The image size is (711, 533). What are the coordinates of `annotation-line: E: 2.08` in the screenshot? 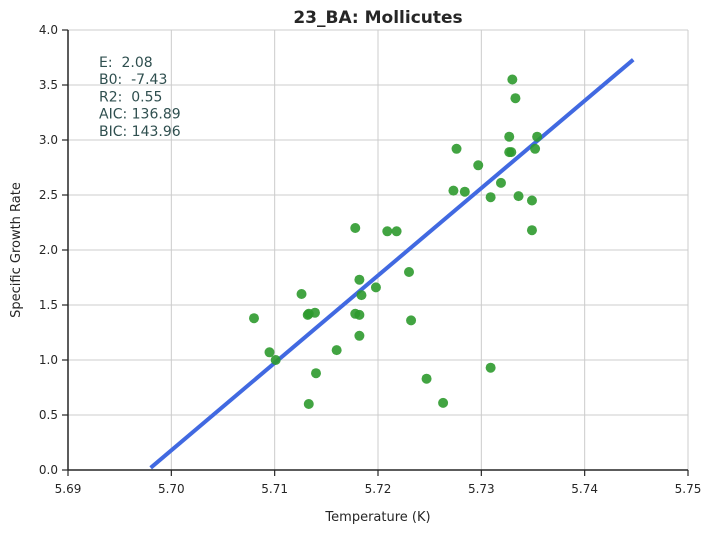 It's located at (126, 63).